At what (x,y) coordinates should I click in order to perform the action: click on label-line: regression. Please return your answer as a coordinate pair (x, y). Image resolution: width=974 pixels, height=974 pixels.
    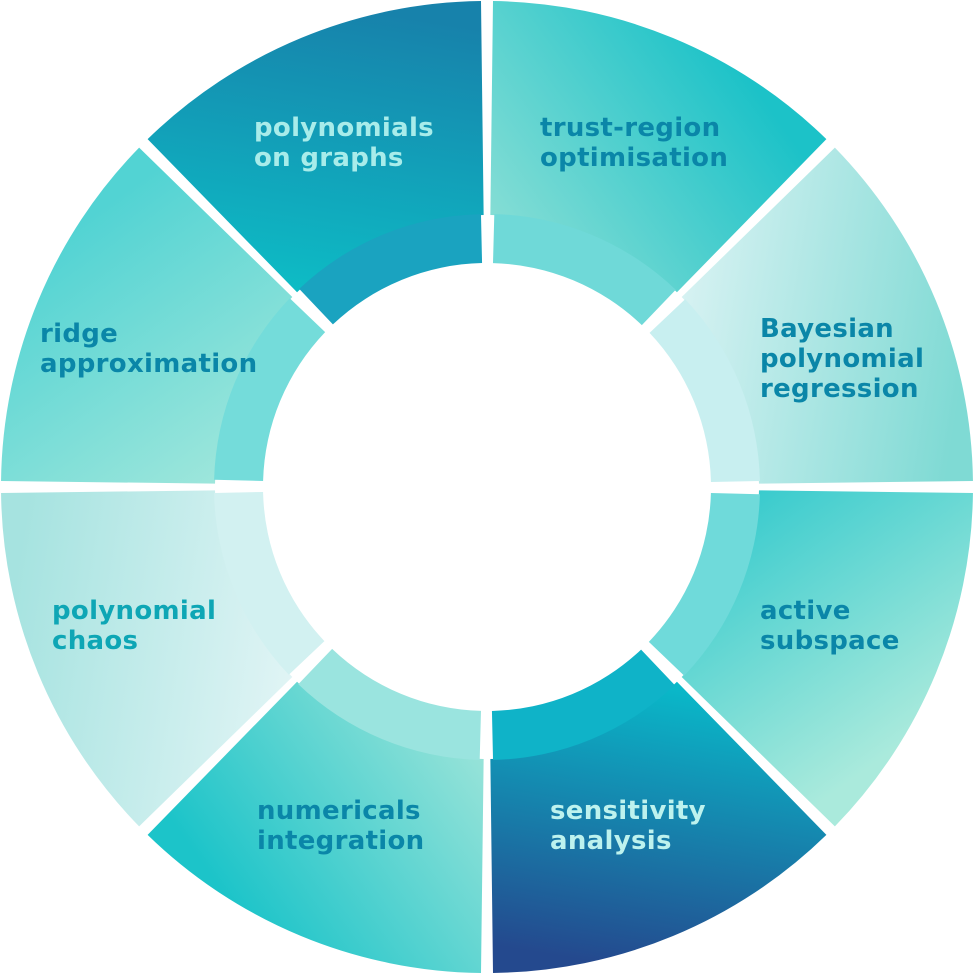
    Looking at the image, I should click on (839, 389).